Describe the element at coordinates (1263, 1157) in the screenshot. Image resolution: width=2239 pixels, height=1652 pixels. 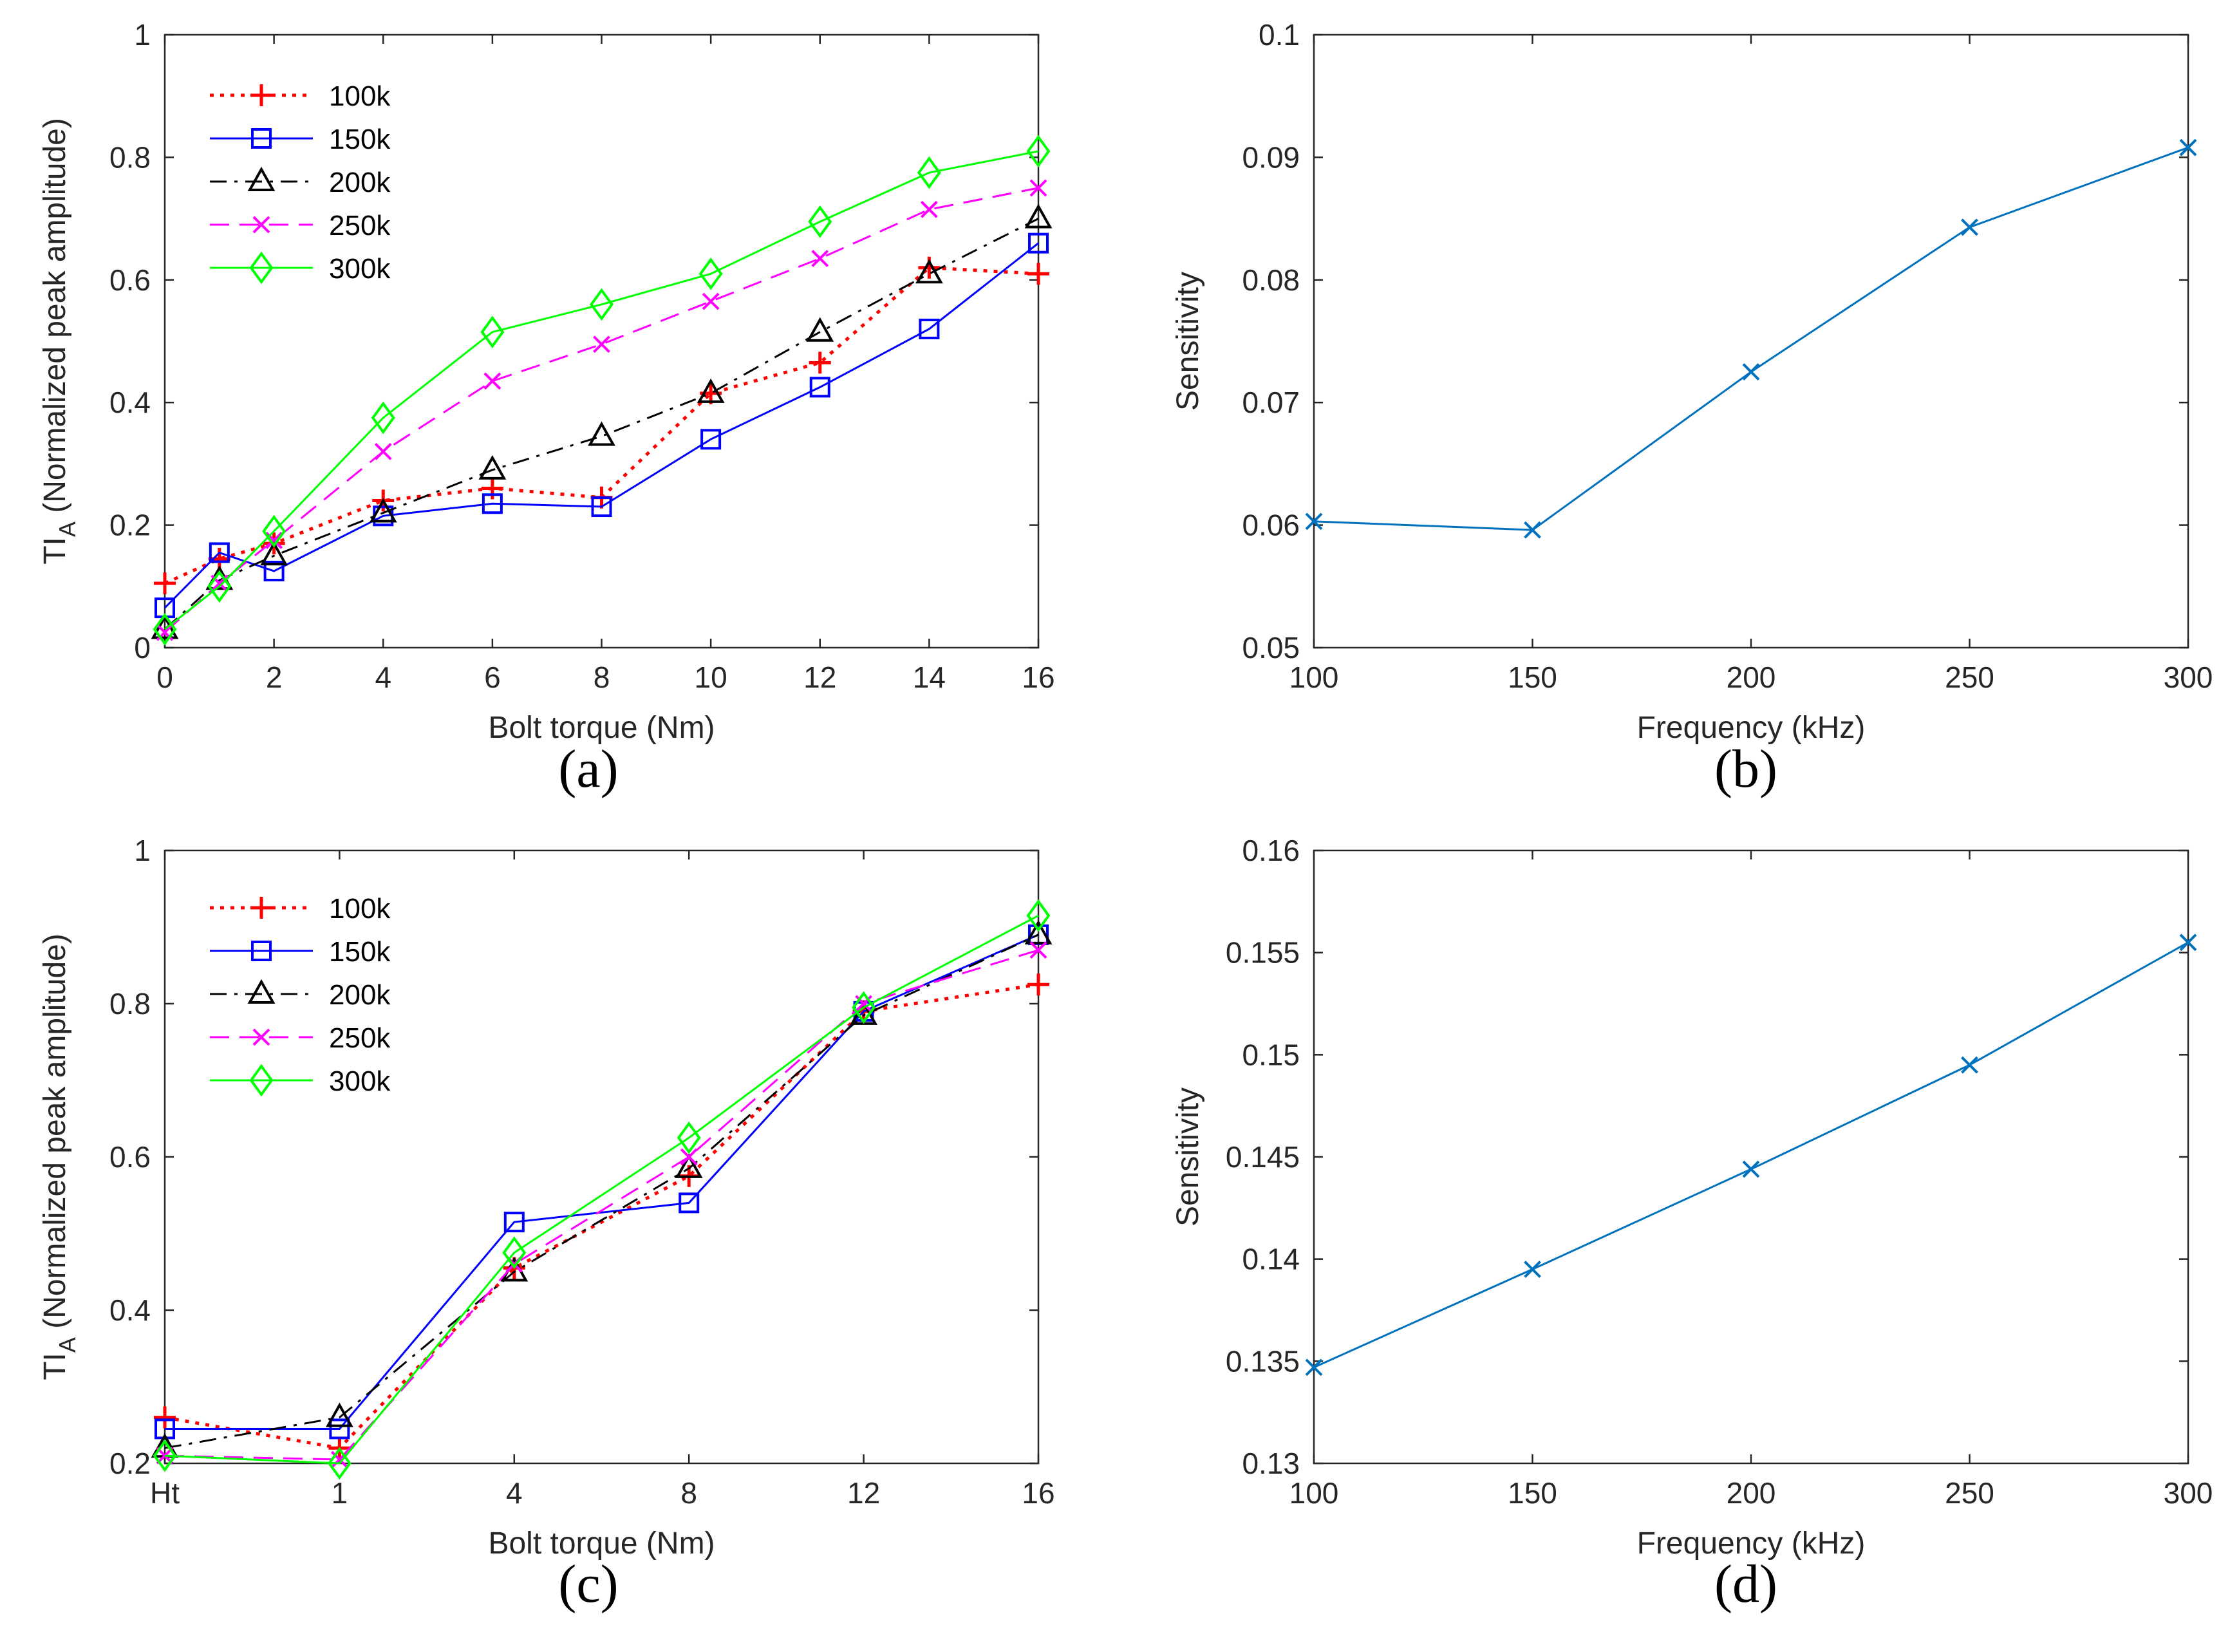
I see `y-tick-label: 0.145` at that location.